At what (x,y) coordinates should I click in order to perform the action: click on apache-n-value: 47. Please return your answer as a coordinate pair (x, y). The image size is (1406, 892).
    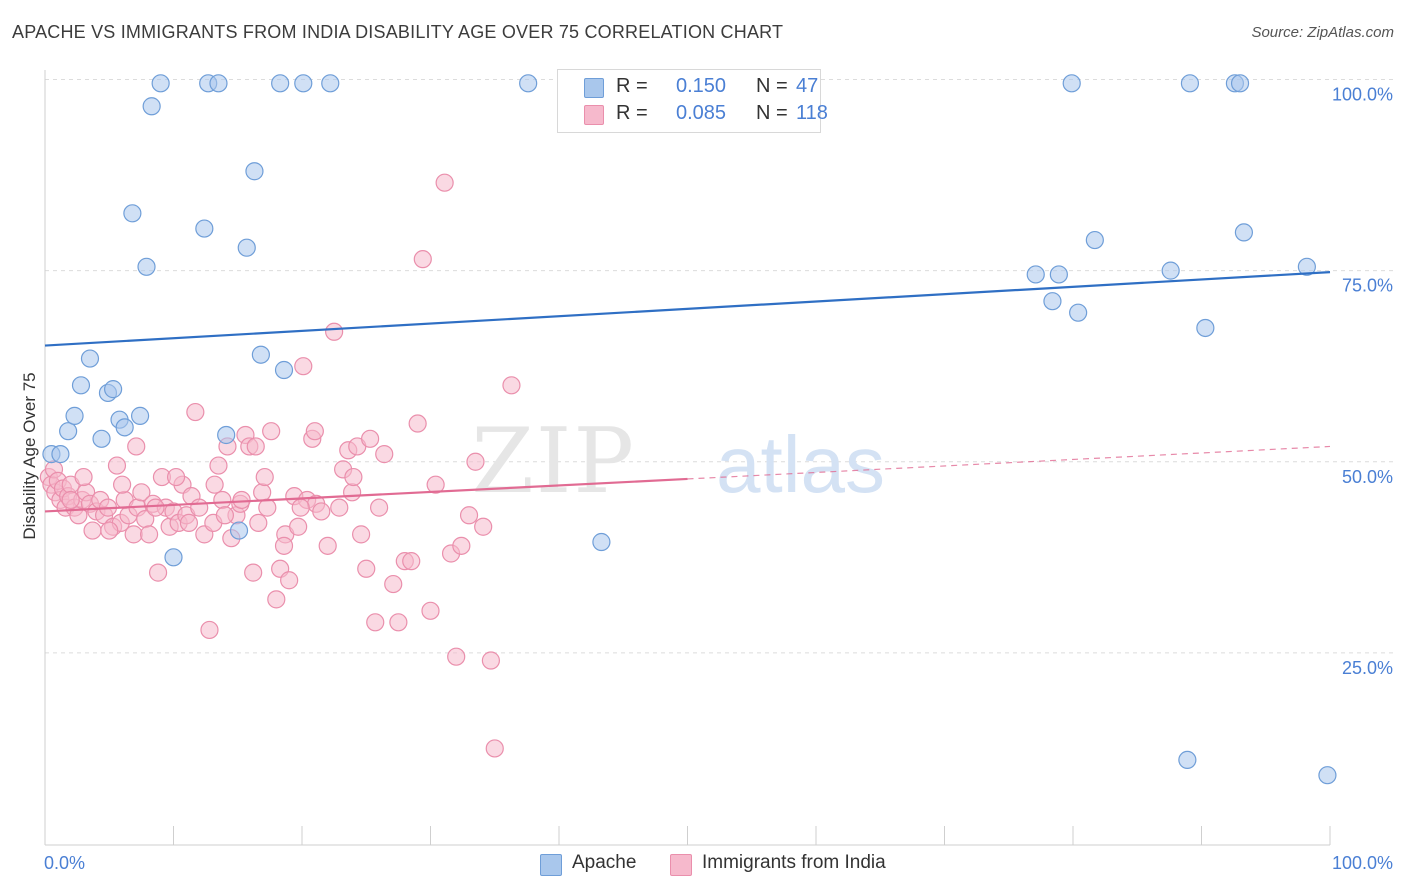
    Looking at the image, I should click on (807, 86).